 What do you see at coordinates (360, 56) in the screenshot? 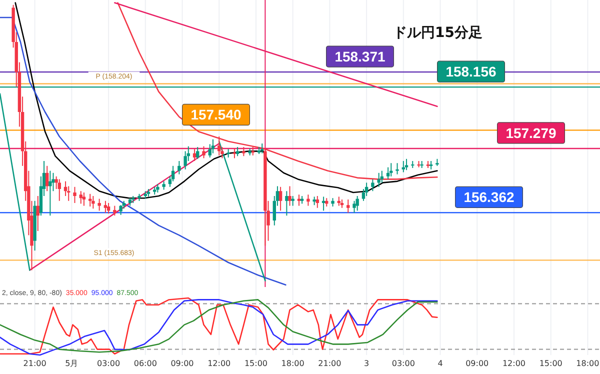
I see `ref-line-label: 158.371` at bounding box center [360, 56].